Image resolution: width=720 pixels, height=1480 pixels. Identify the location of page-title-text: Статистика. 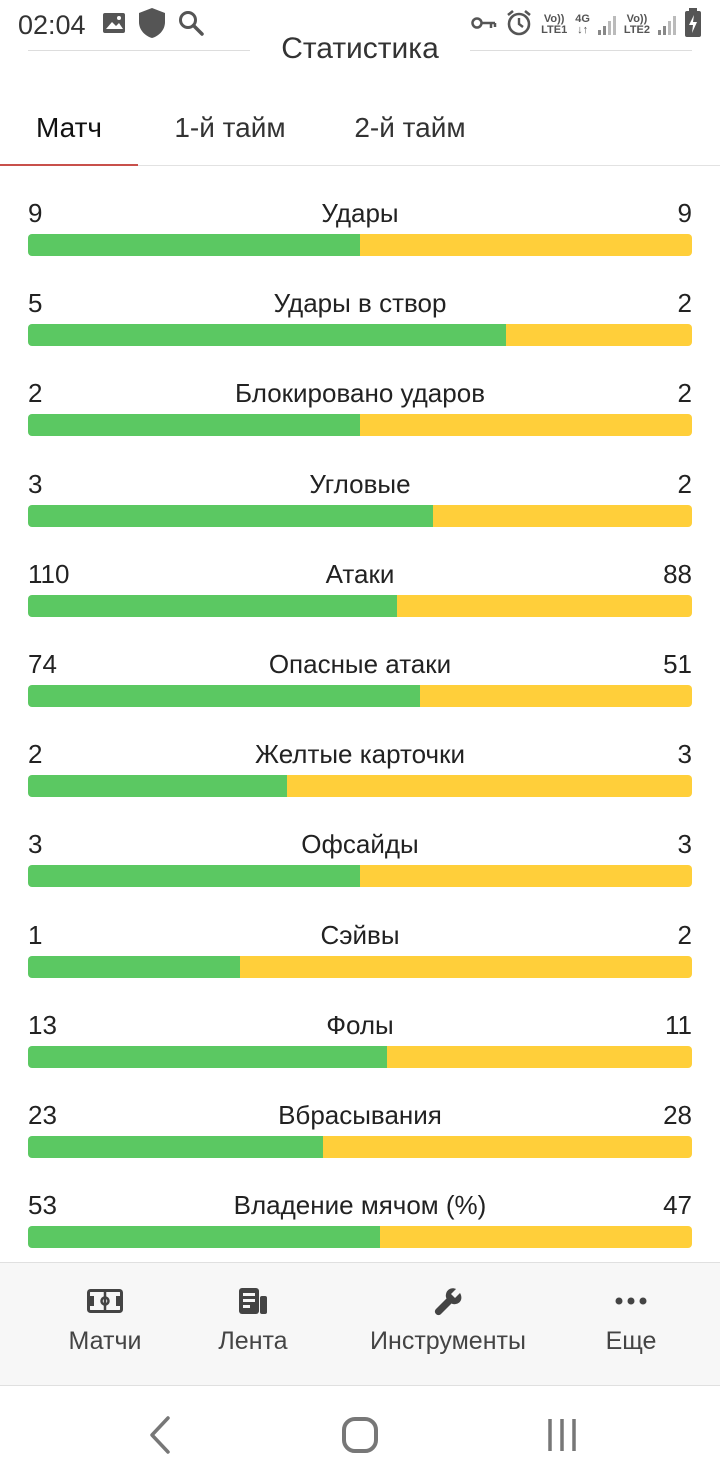
(360, 50).